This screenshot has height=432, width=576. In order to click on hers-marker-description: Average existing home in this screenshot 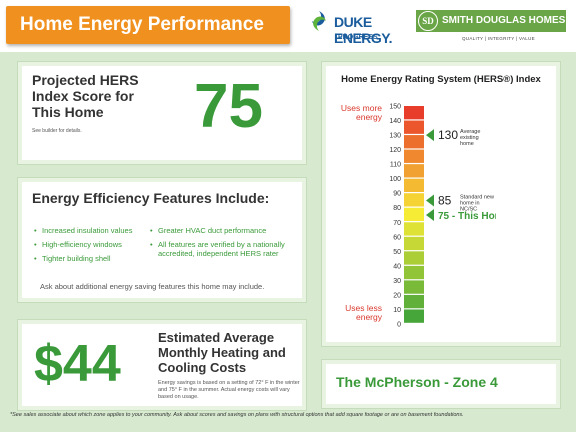, I will do `click(470, 138)`.